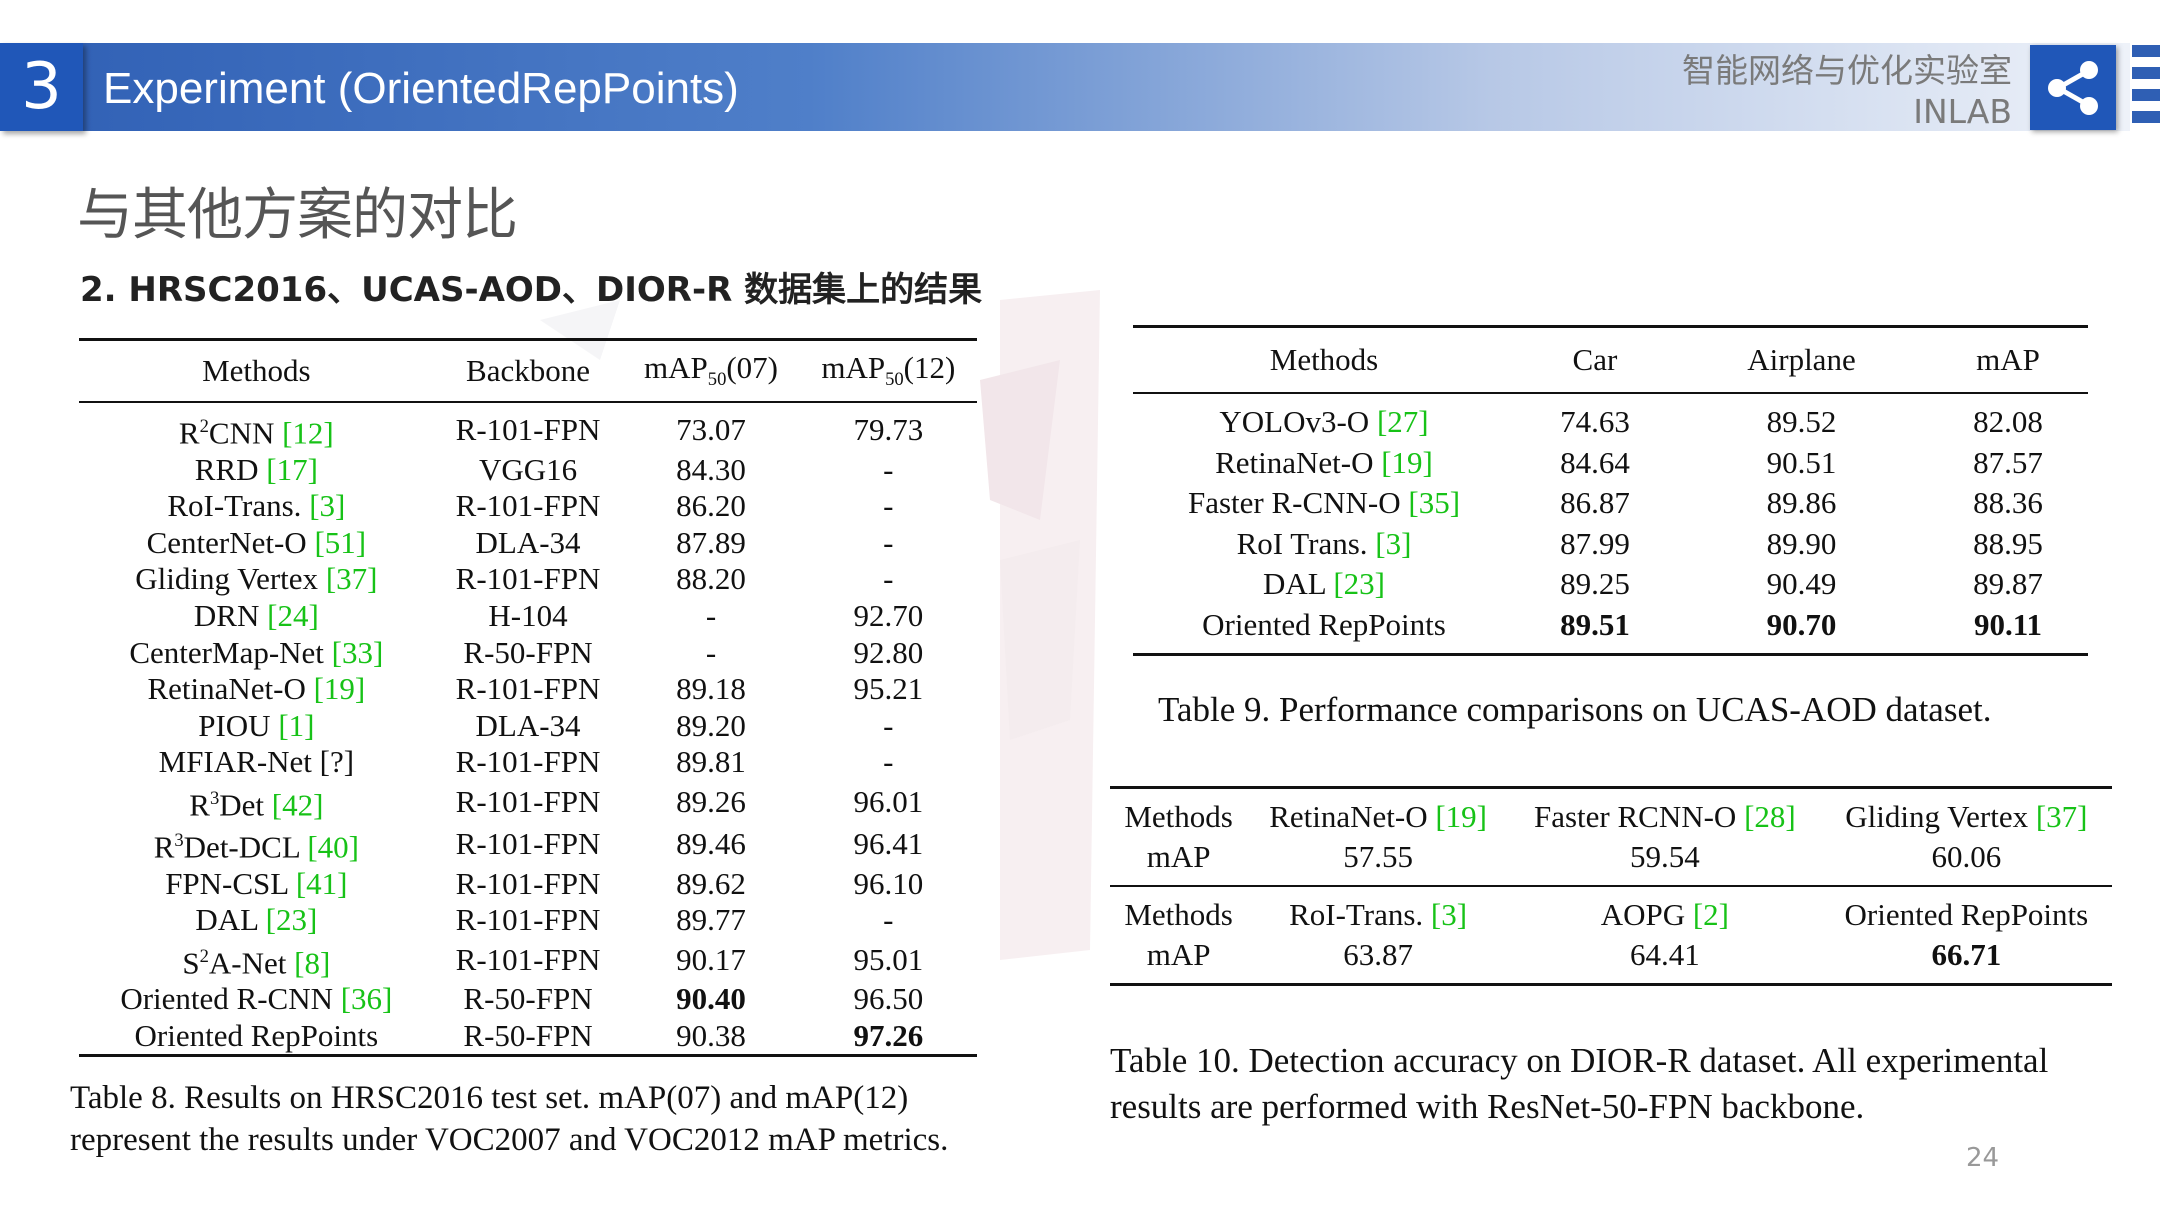  What do you see at coordinates (2061, 816) in the screenshot?
I see `citation-ref: [37]` at bounding box center [2061, 816].